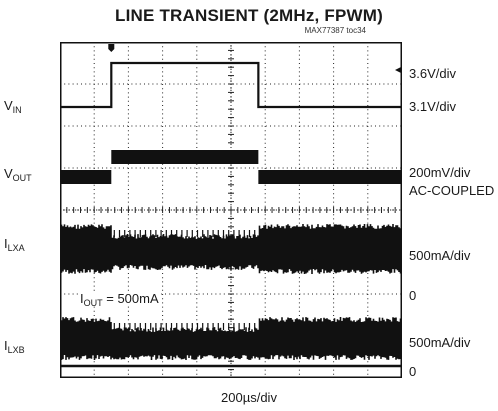 The width and height of the screenshot is (498, 411). I want to click on trace-ilxa, so click(231, 249).